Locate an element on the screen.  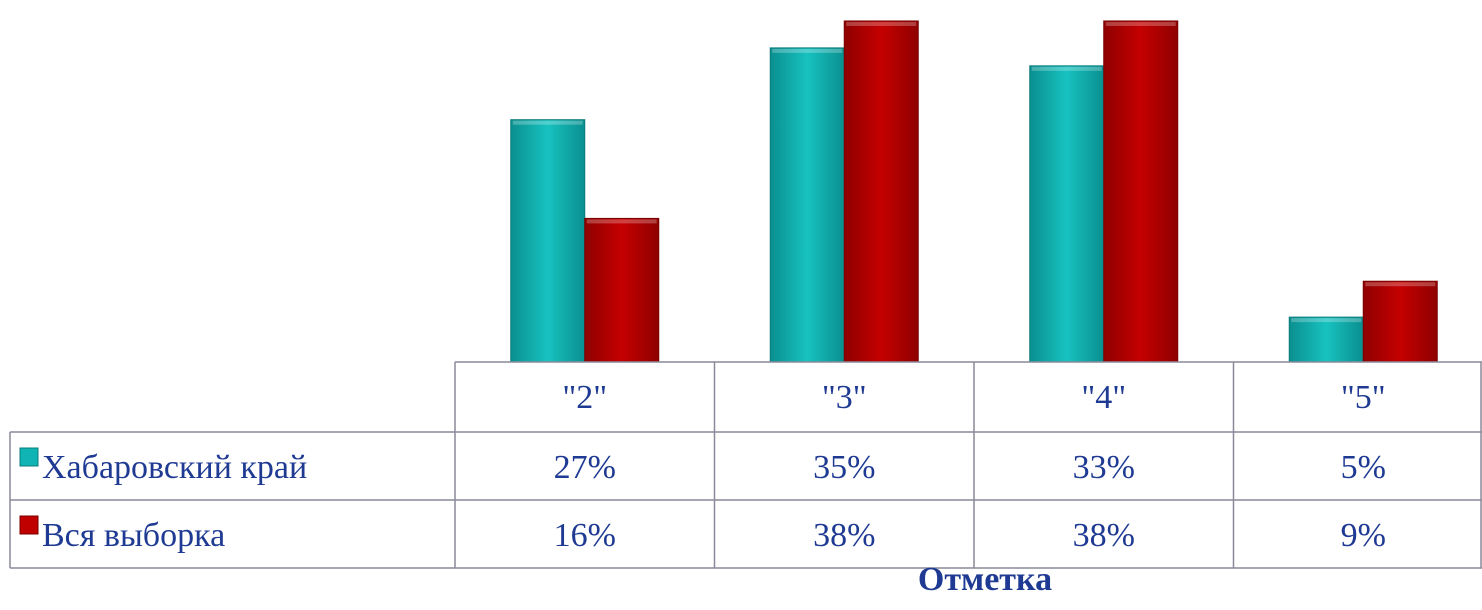
data-label: 9% is located at coordinates (1363, 535).